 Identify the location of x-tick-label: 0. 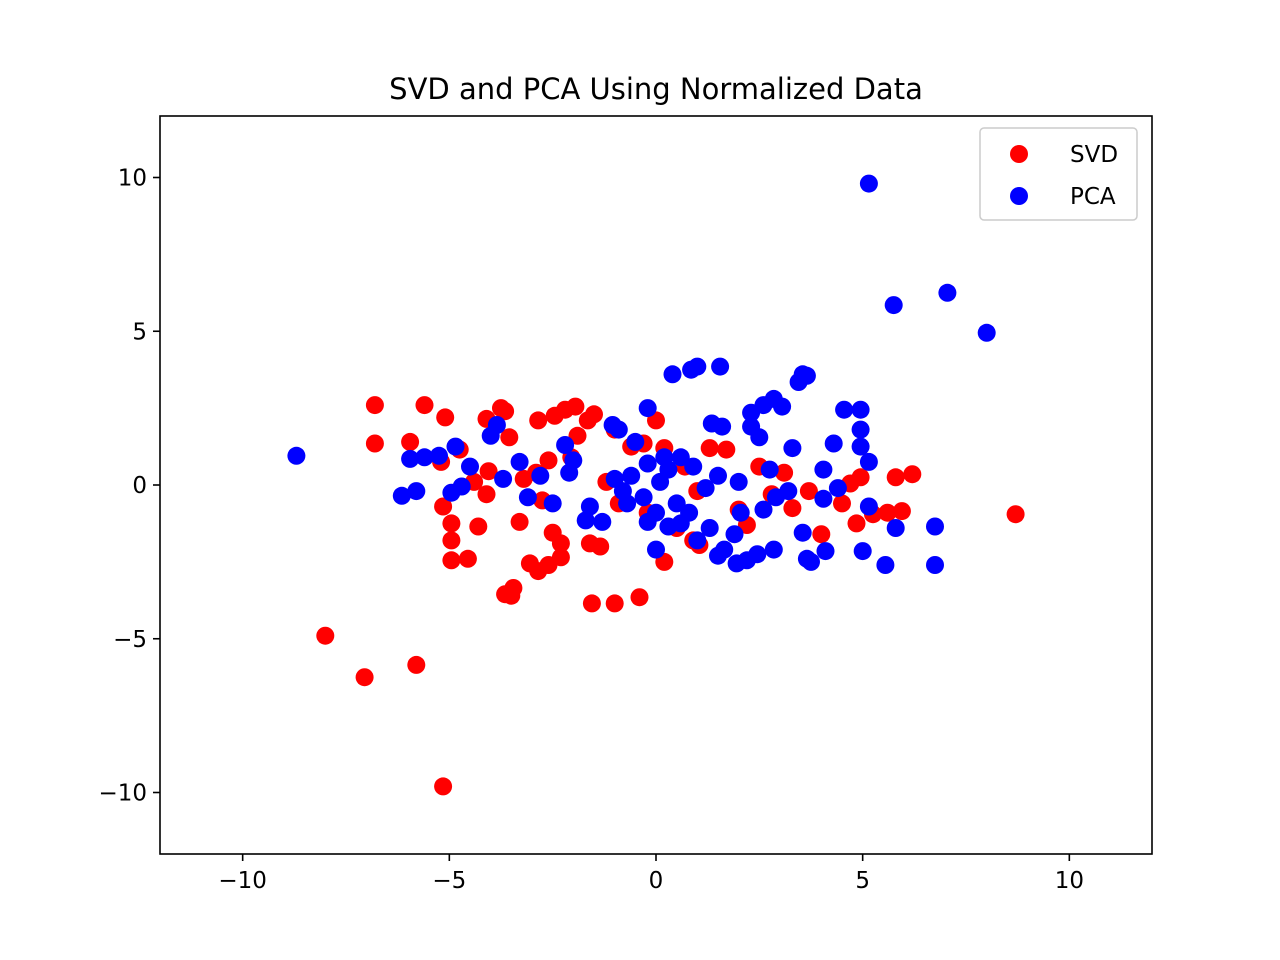
(656, 881).